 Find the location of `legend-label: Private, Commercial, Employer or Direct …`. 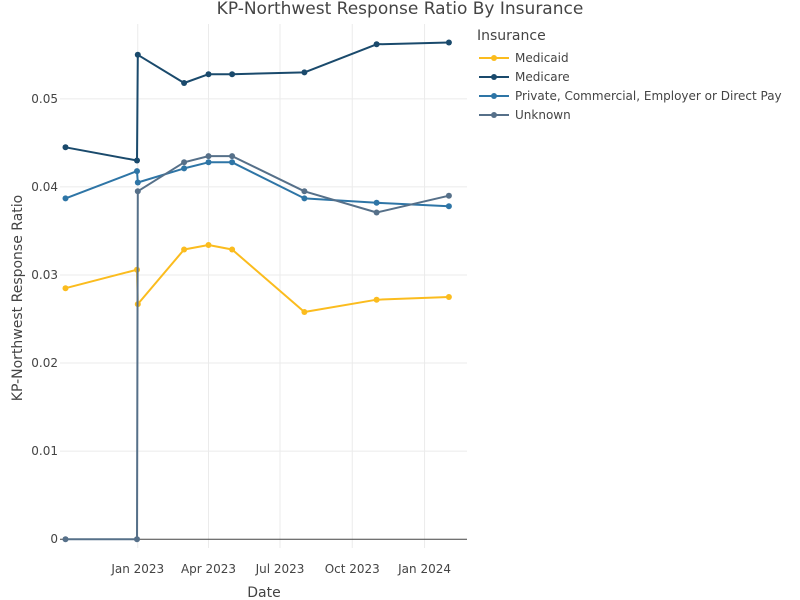

legend-label: Private, Commercial, Employer or Direct … is located at coordinates (648, 95).